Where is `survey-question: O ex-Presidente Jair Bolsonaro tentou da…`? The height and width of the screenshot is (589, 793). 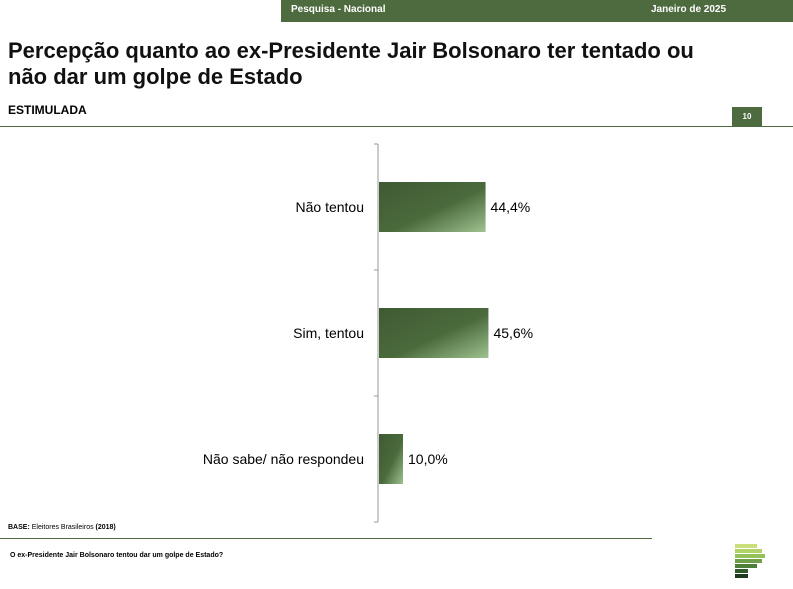 survey-question: O ex-Presidente Jair Bolsonaro tentou da… is located at coordinates (117, 555).